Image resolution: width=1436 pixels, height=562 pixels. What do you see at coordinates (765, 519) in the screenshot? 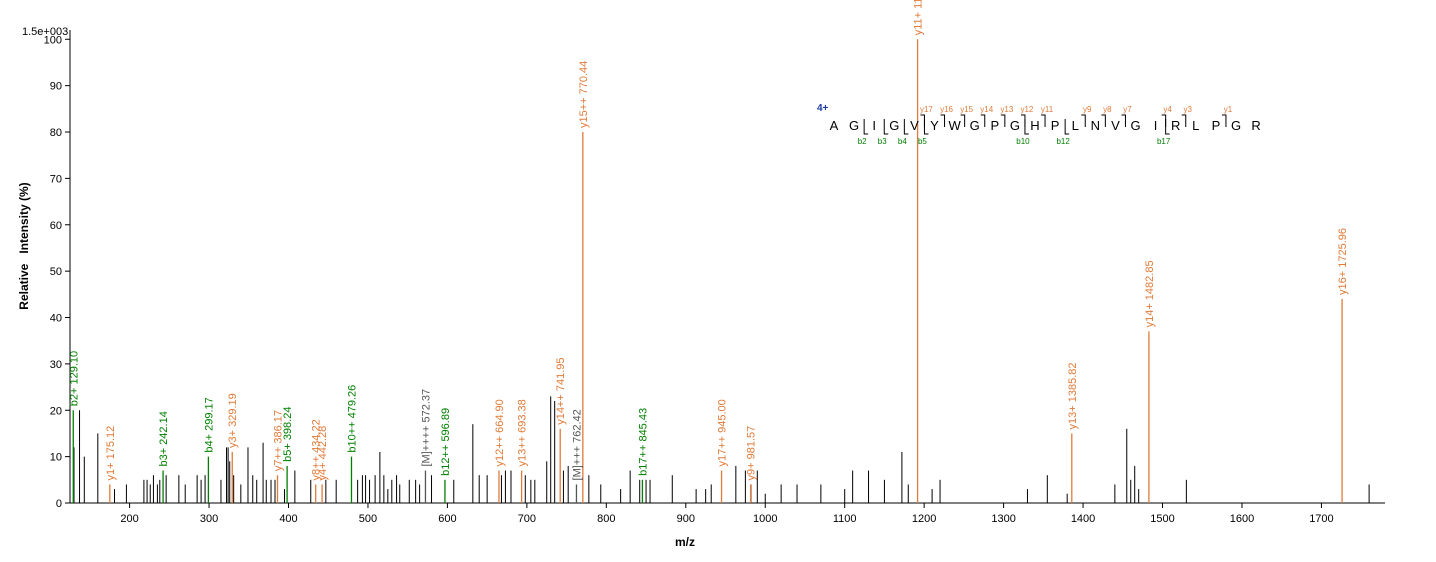
I see `x-tick-label: 1000` at bounding box center [765, 519].